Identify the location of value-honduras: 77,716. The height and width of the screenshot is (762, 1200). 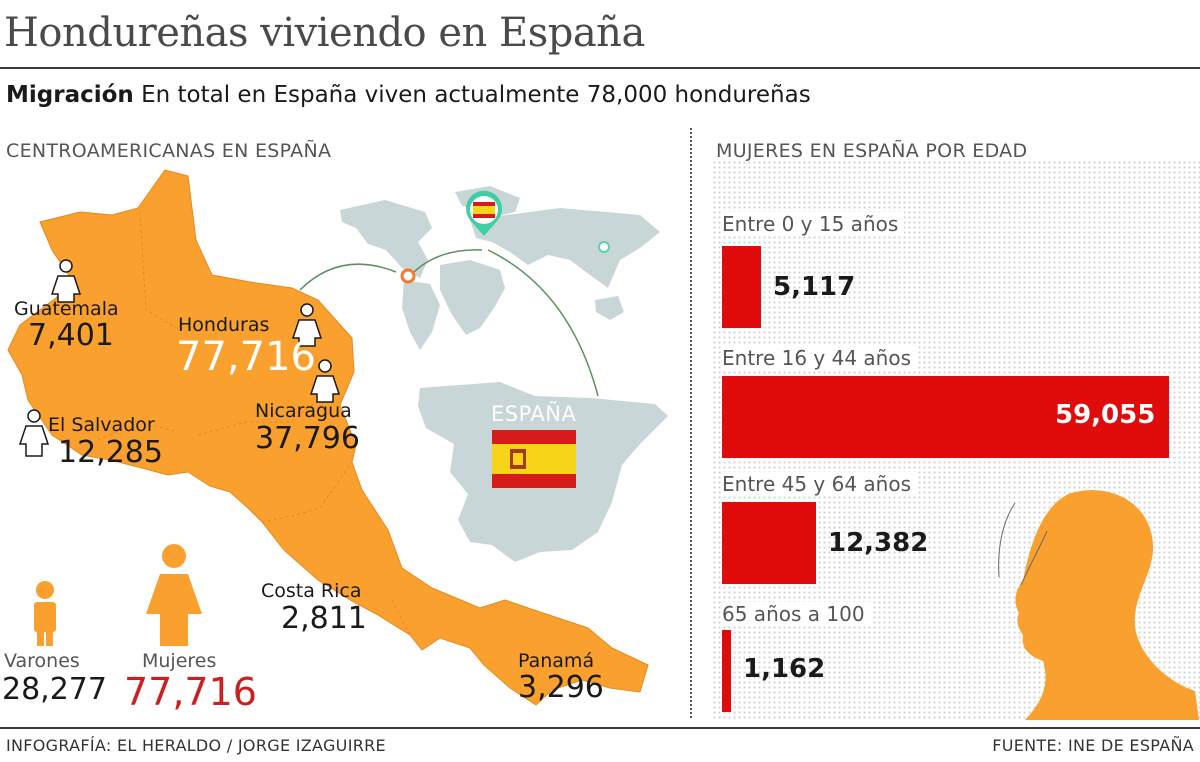
(246, 357).